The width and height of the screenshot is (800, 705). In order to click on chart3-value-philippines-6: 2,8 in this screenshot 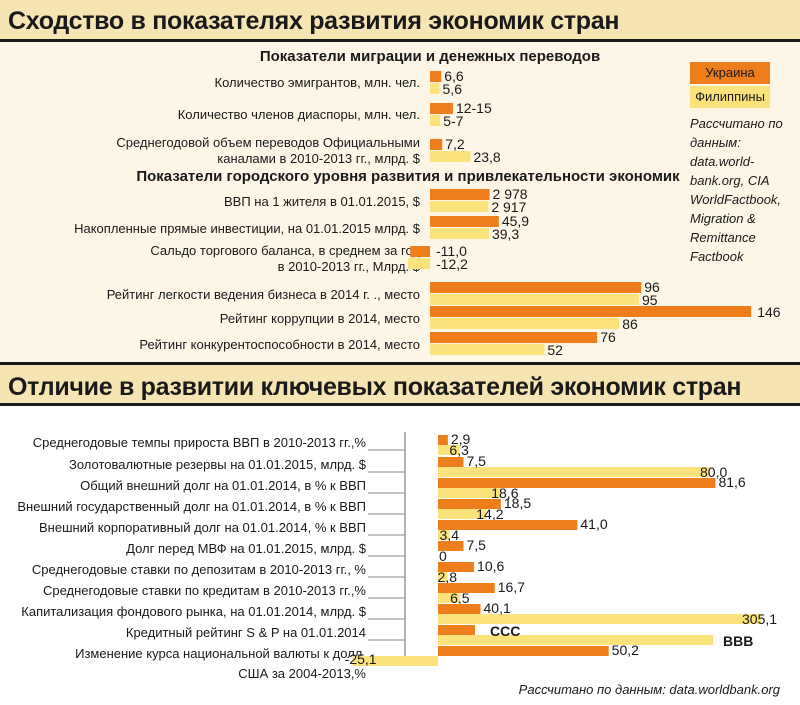, I will do `click(448, 577)`.